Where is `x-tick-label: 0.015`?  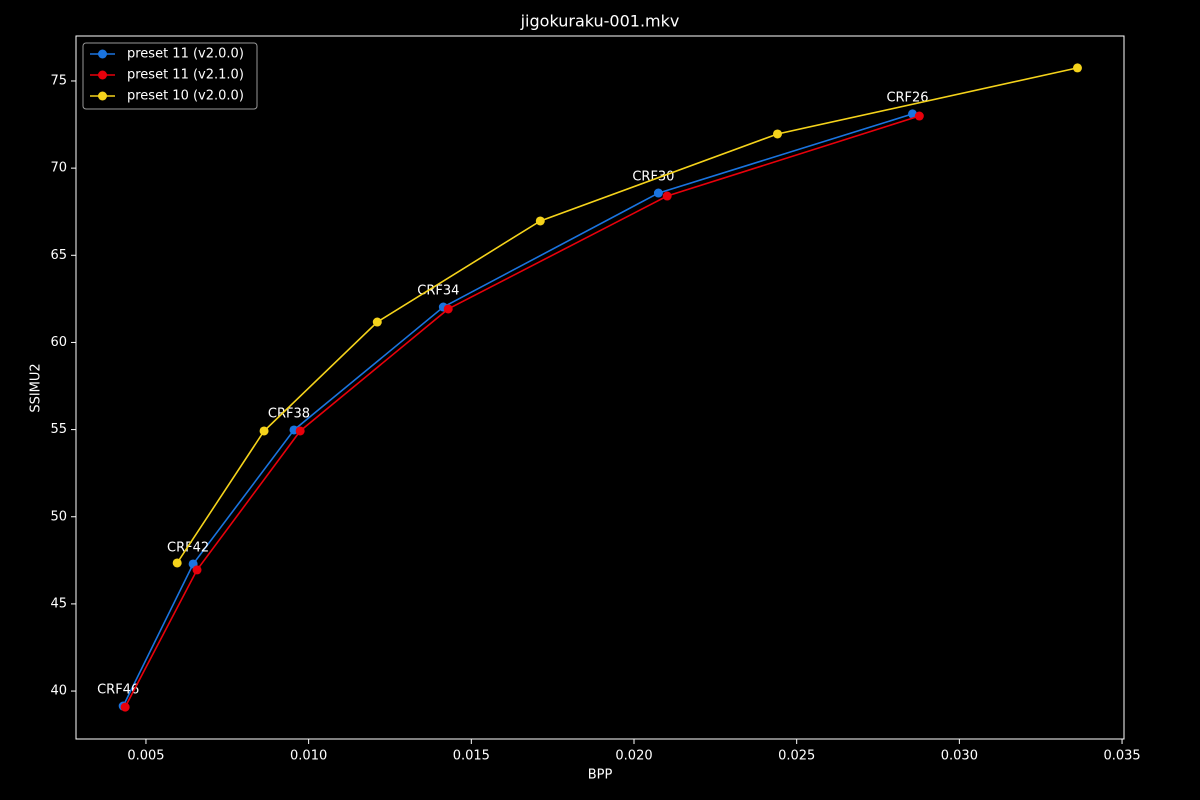 x-tick-label: 0.015 is located at coordinates (471, 756).